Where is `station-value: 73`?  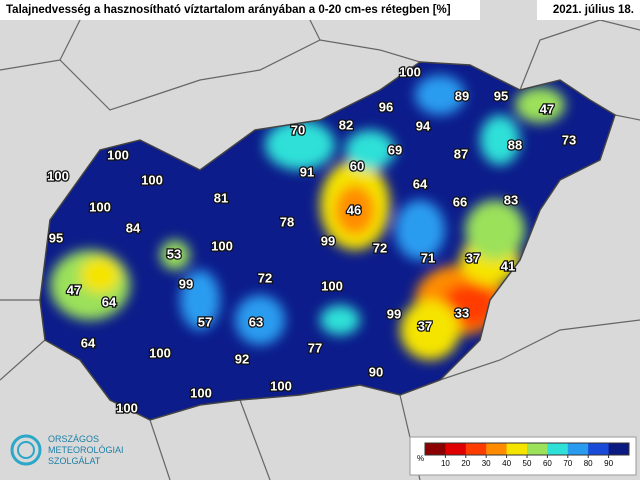 station-value: 73 is located at coordinates (569, 139).